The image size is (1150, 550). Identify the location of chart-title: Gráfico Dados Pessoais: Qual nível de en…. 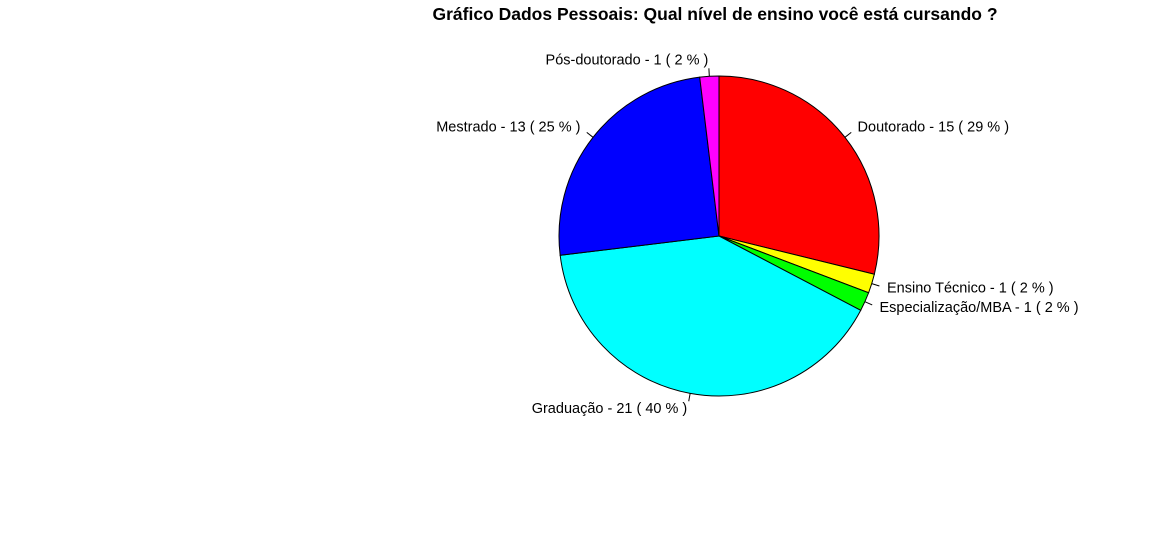
(715, 14).